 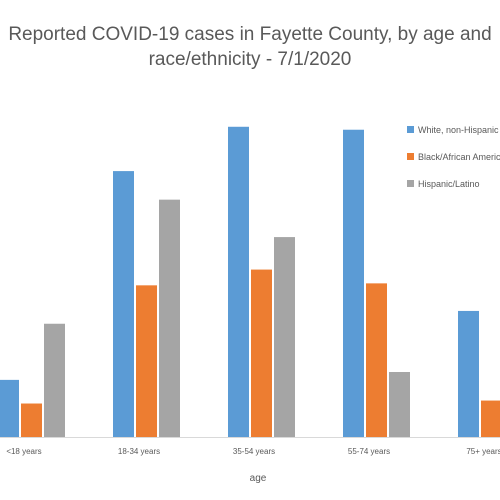 I want to click on x-tick-label: 35-54 years, so click(x=254, y=451).